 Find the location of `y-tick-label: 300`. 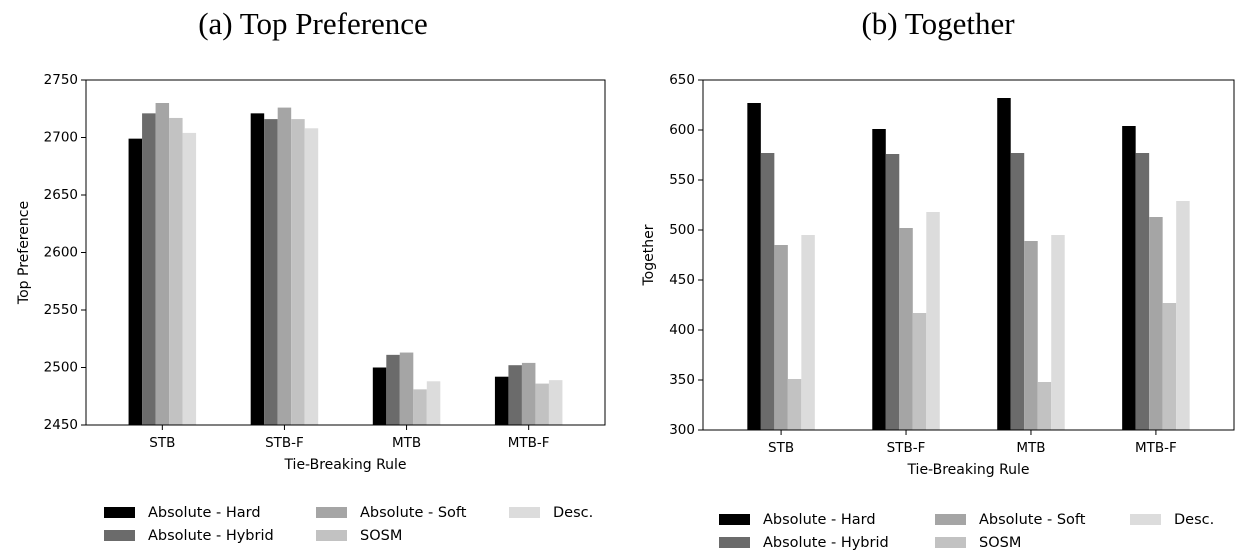

y-tick-label: 300 is located at coordinates (682, 430).